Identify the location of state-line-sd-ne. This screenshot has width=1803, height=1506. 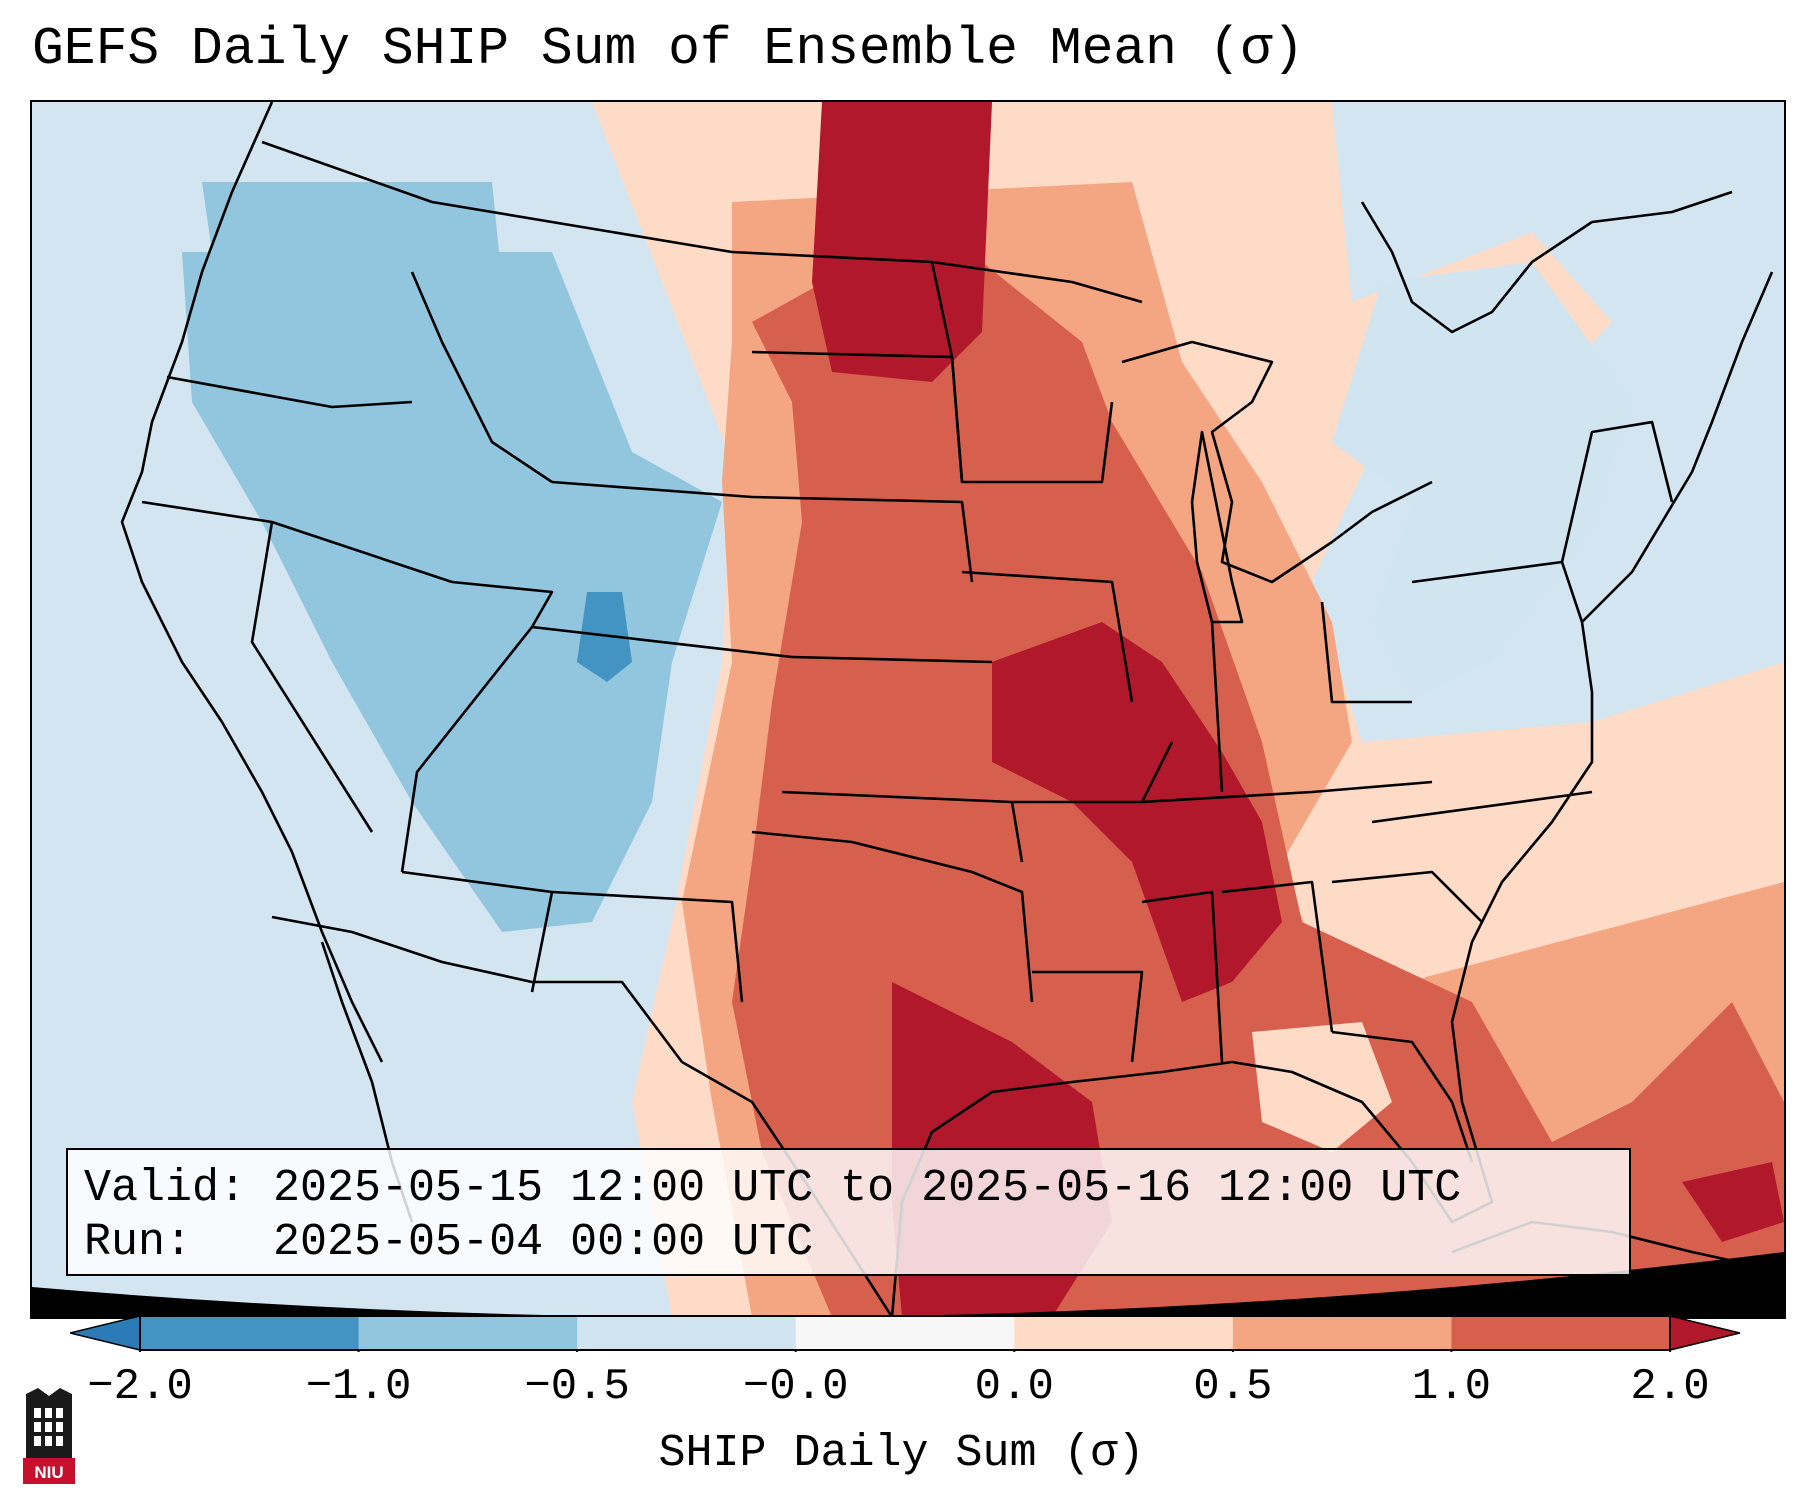
(862, 539).